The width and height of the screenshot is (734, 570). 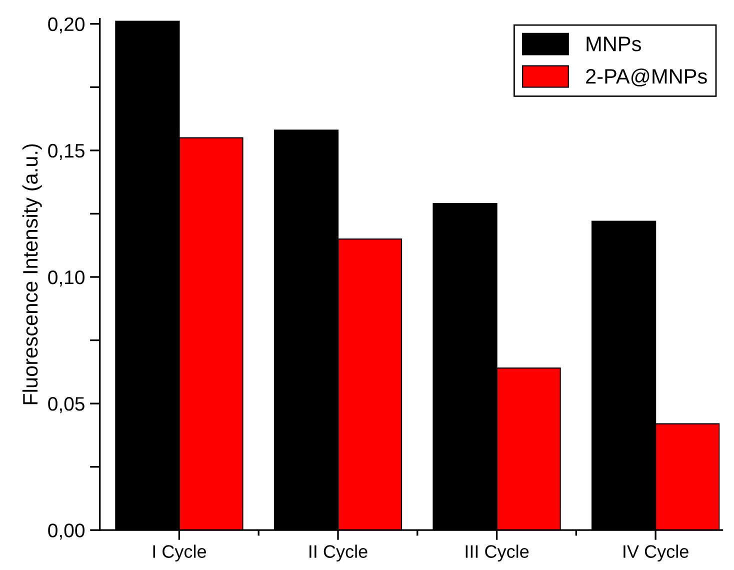 What do you see at coordinates (66, 405) in the screenshot?
I see `y-tick-label: 0,05` at bounding box center [66, 405].